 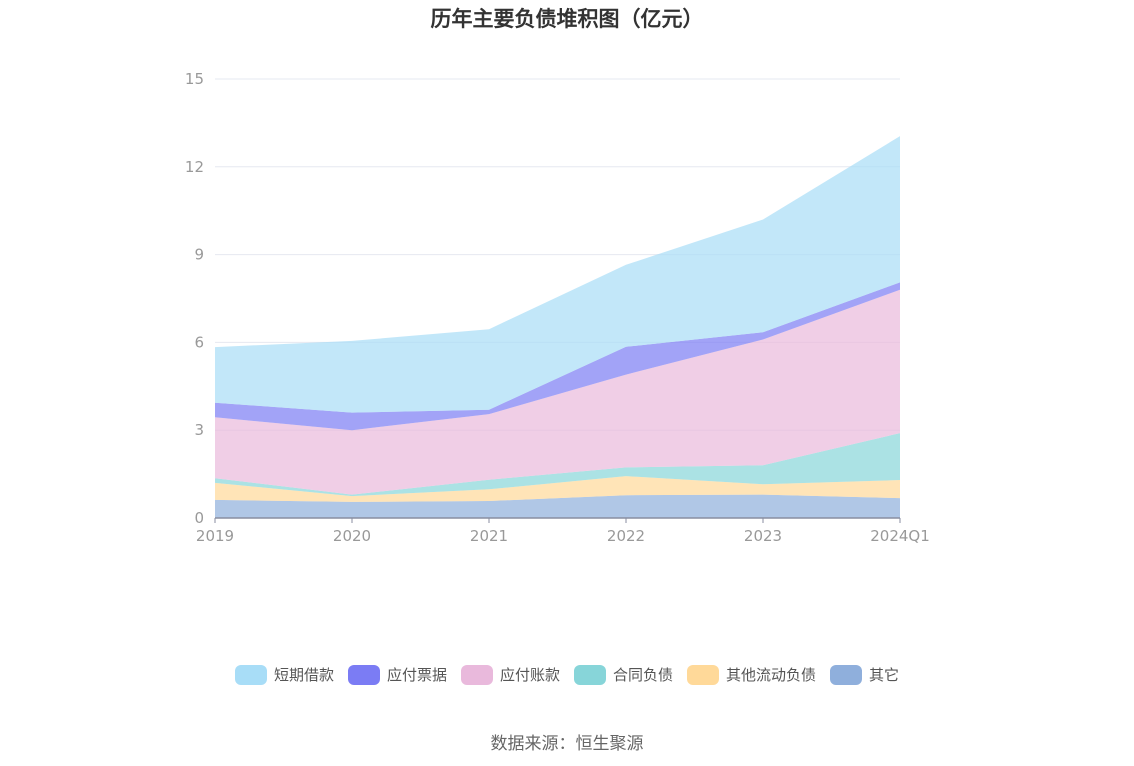 I want to click on x-tick-label: 2020, so click(x=352, y=536).